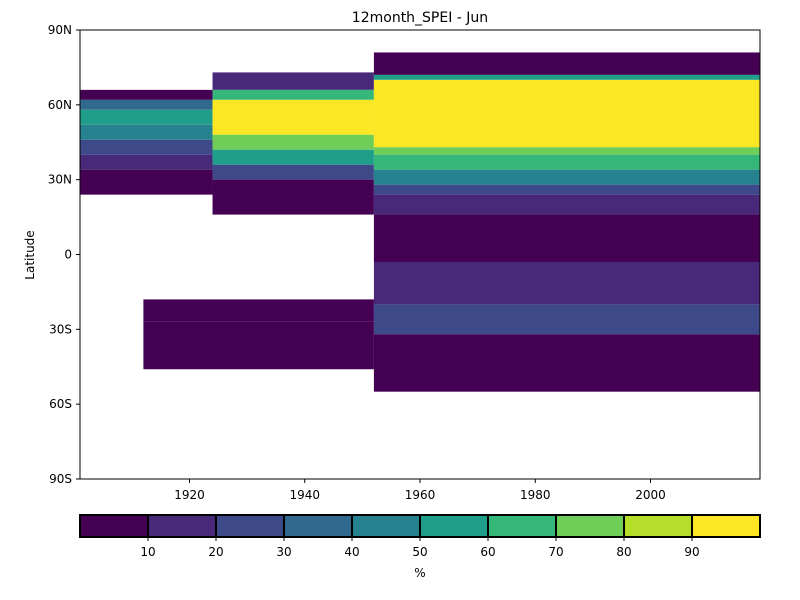 The height and width of the screenshot is (600, 800). What do you see at coordinates (487, 552) in the screenshot?
I see `colorbar-tick-label: 60` at bounding box center [487, 552].